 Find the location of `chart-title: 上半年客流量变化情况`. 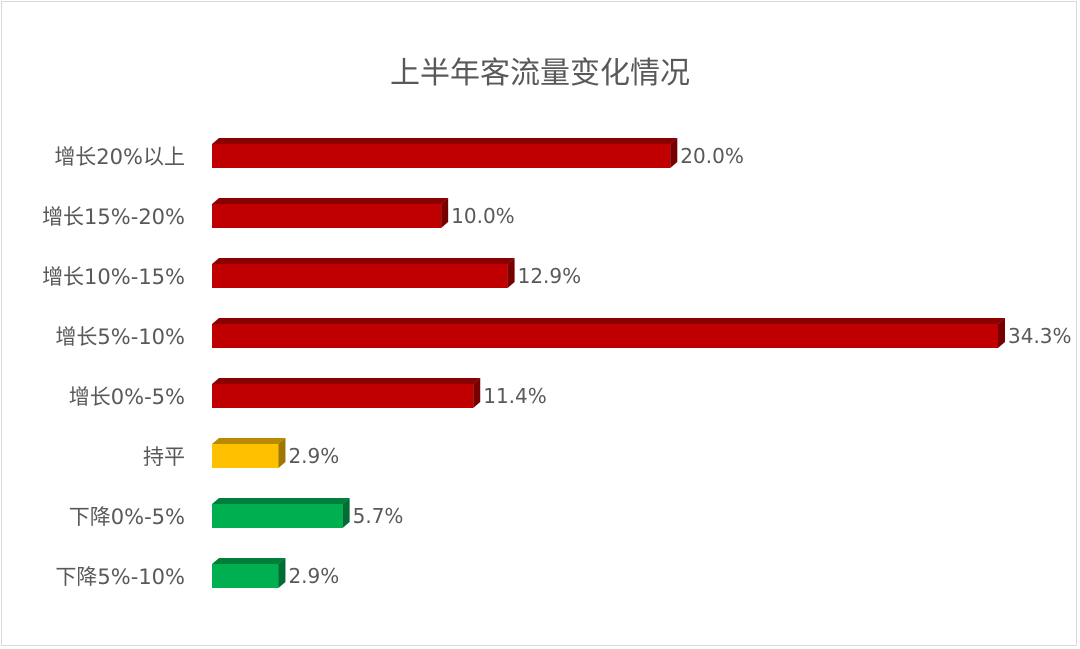

chart-title: 上半年客流量变化情况 is located at coordinates (540, 73).